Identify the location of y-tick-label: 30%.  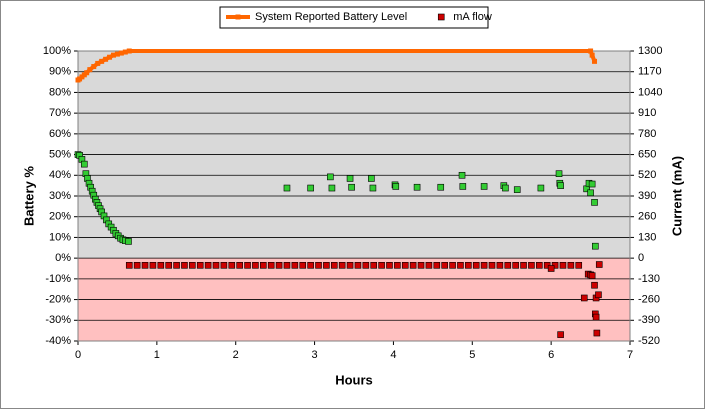
(60, 196).